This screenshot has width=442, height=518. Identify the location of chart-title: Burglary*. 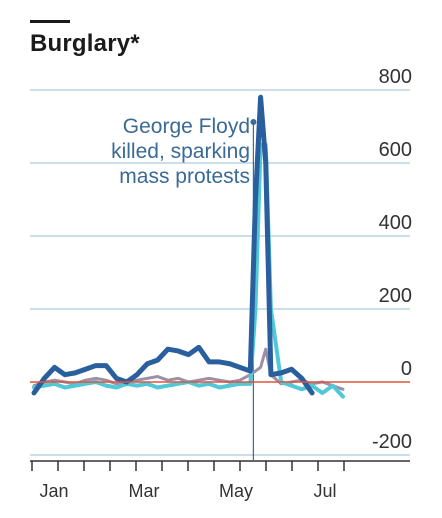
(85, 43).